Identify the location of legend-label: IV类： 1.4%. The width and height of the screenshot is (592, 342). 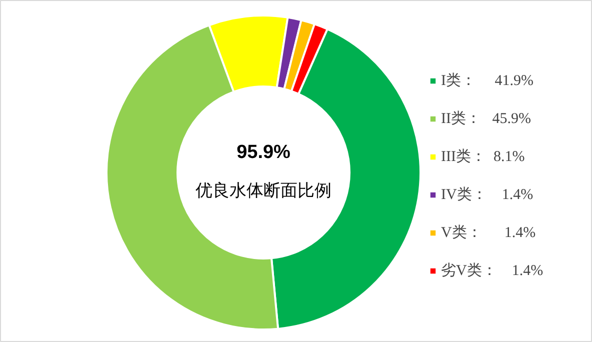
(487, 195).